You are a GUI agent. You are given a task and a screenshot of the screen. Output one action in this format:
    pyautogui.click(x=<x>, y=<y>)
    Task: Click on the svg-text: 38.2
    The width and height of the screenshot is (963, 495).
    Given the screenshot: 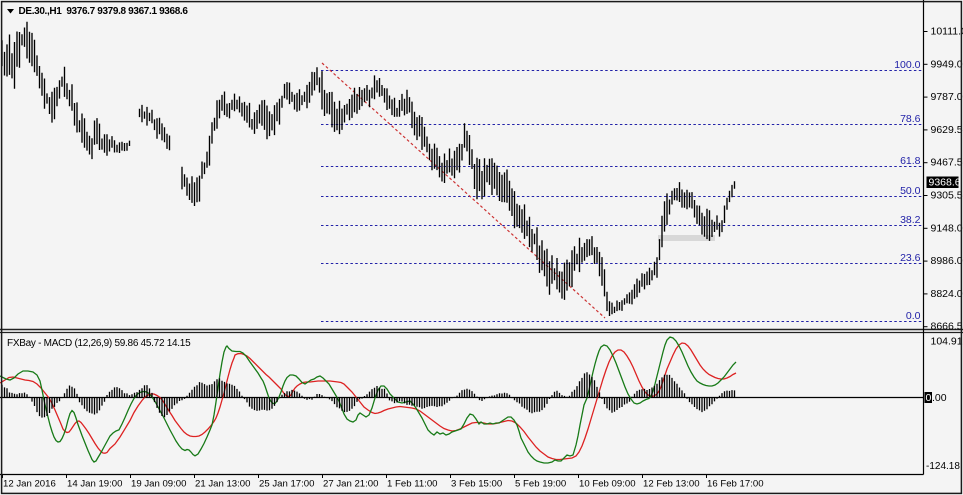 What is the action you would take?
    pyautogui.click(x=910, y=220)
    